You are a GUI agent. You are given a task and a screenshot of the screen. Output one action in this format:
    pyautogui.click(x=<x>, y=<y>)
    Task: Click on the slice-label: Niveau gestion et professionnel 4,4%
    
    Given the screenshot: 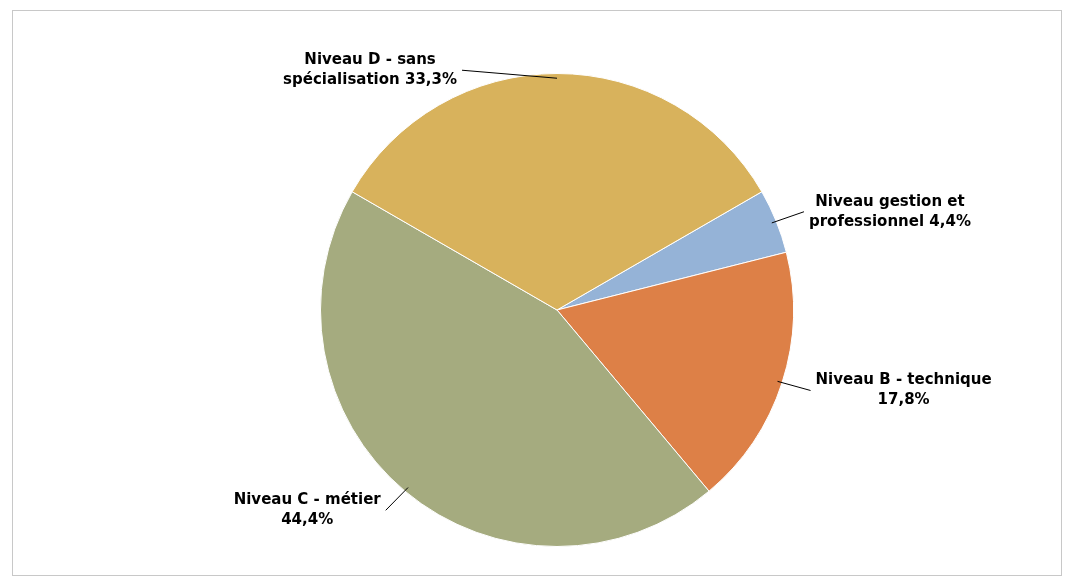 What is the action you would take?
    pyautogui.click(x=889, y=210)
    